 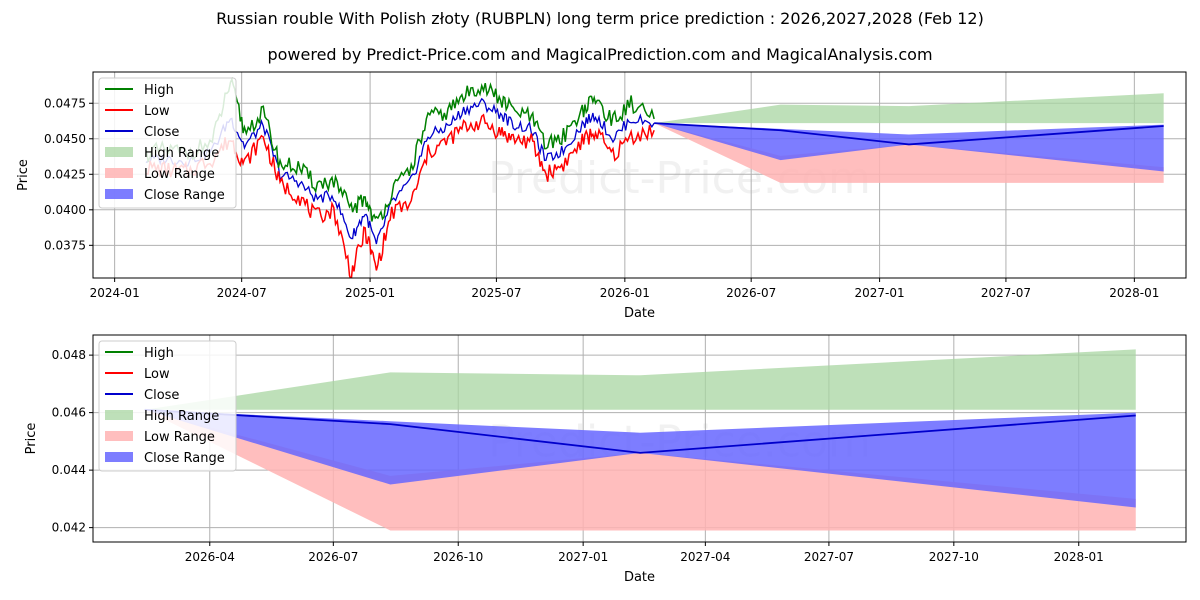 What do you see at coordinates (65, 245) in the screenshot?
I see `y-tick-label: 0.0375` at bounding box center [65, 245].